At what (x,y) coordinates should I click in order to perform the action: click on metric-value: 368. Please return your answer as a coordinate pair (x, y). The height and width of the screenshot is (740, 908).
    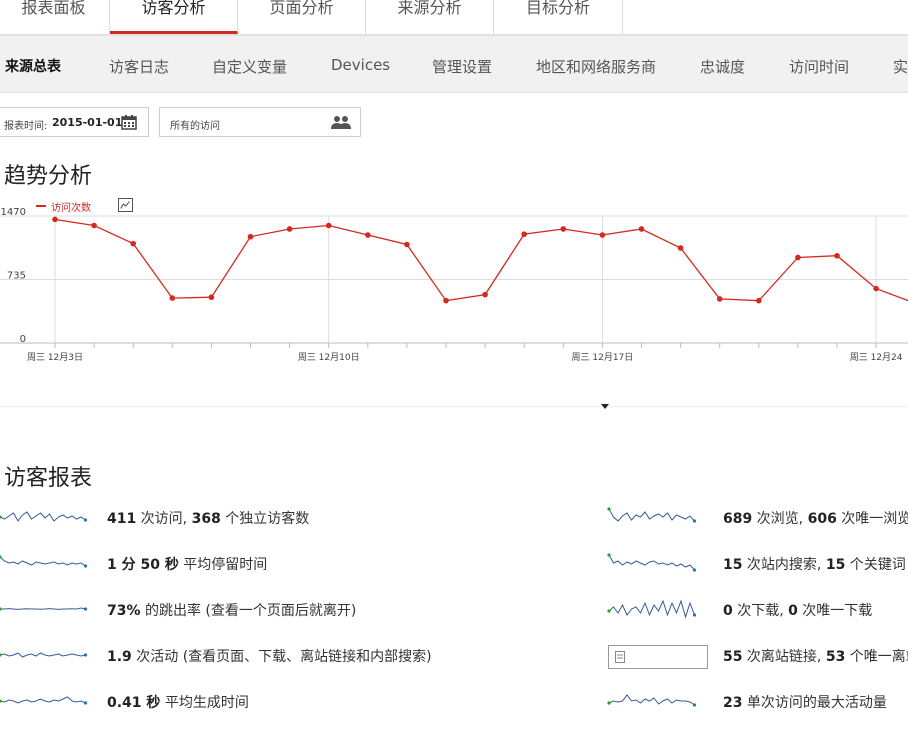
    Looking at the image, I should click on (206, 519).